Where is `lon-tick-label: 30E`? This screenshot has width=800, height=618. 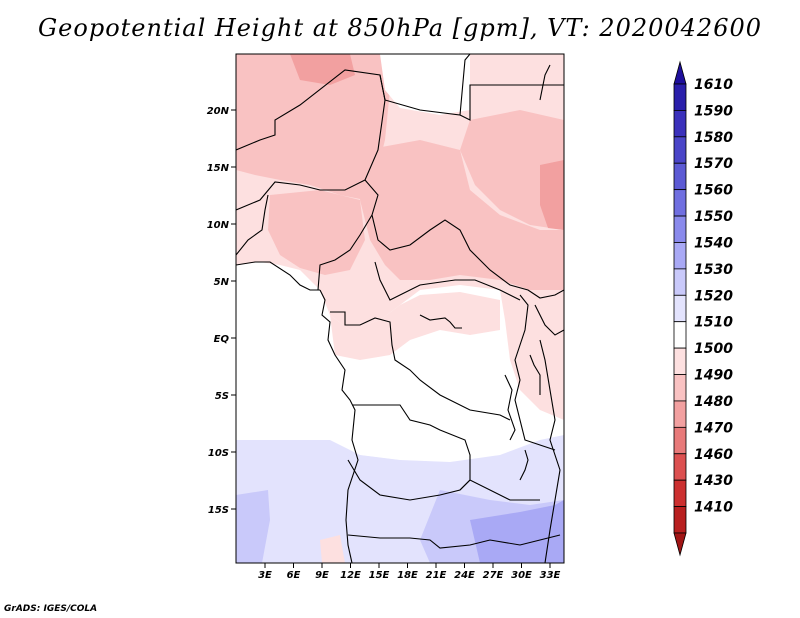 lon-tick-label: 30E is located at coordinates (521, 575).